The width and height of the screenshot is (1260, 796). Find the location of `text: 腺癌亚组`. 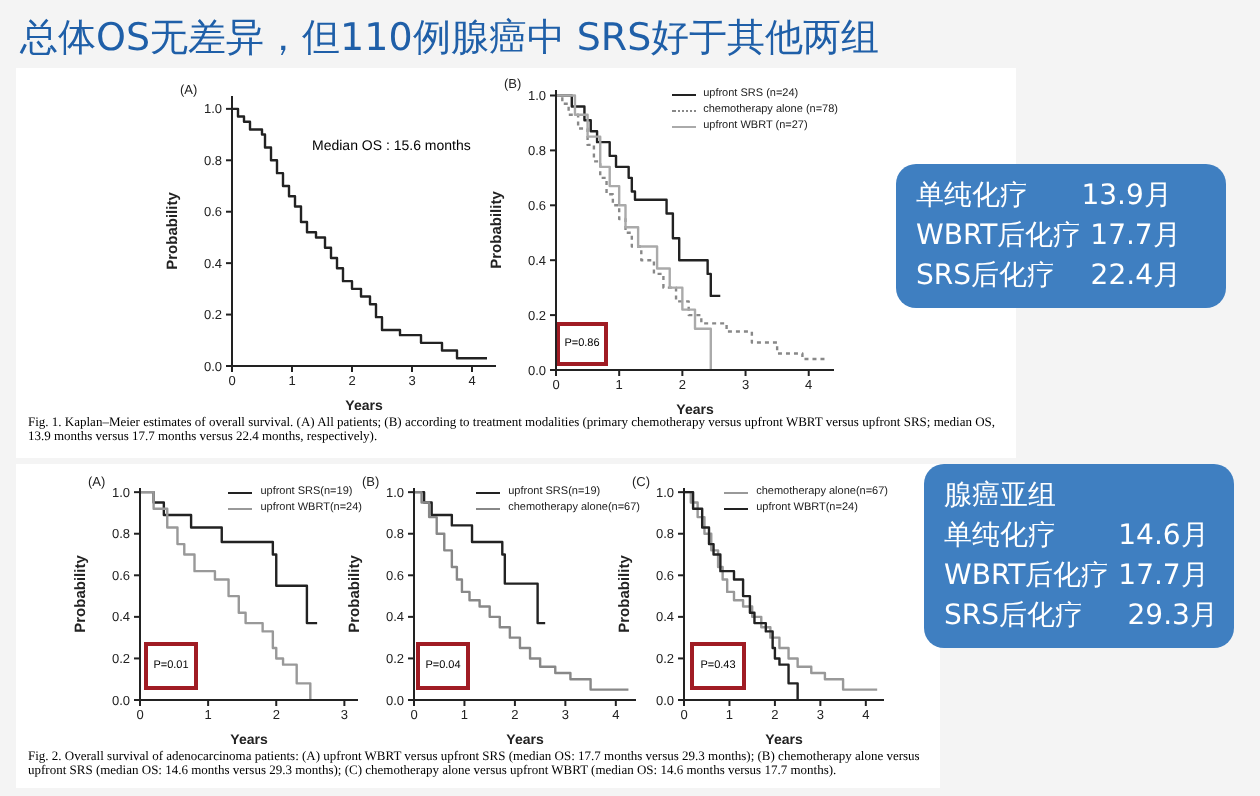

text: 腺癌亚组 is located at coordinates (1001, 497).